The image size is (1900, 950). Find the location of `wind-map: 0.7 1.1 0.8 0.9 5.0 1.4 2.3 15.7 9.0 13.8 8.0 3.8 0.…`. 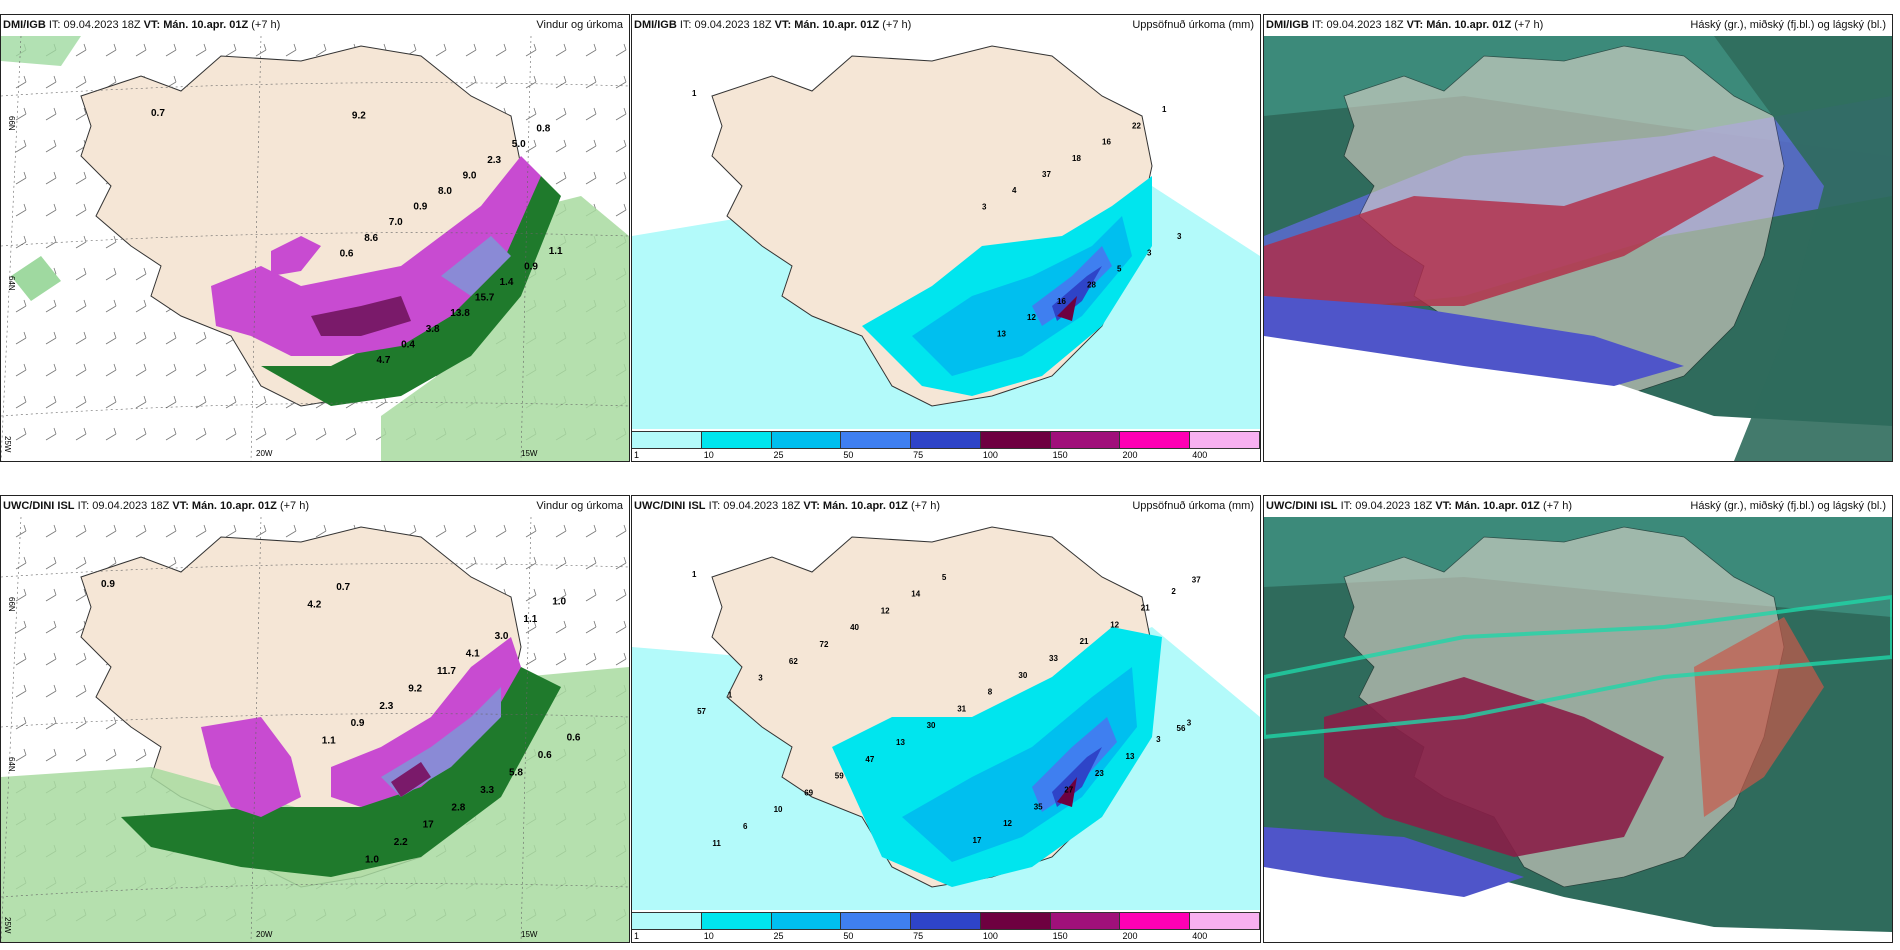

wind-map: 0.7 1.1 0.8 0.9 5.0 1.4 2.3 15.7 9.0 13.8 8.0 3.8 0.… is located at coordinates (315, 248).